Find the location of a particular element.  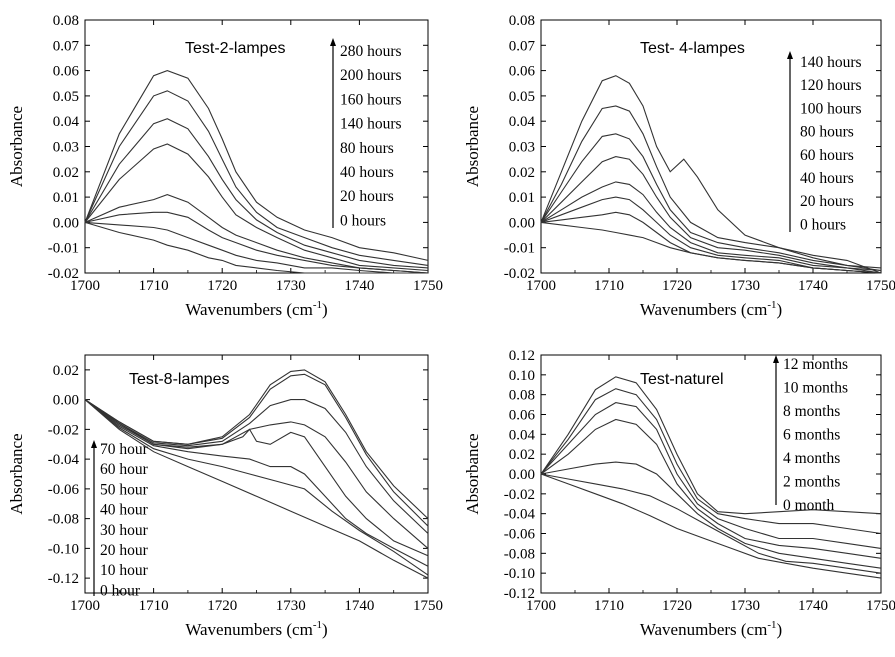

legend-entry: 2 months is located at coordinates (811, 482).